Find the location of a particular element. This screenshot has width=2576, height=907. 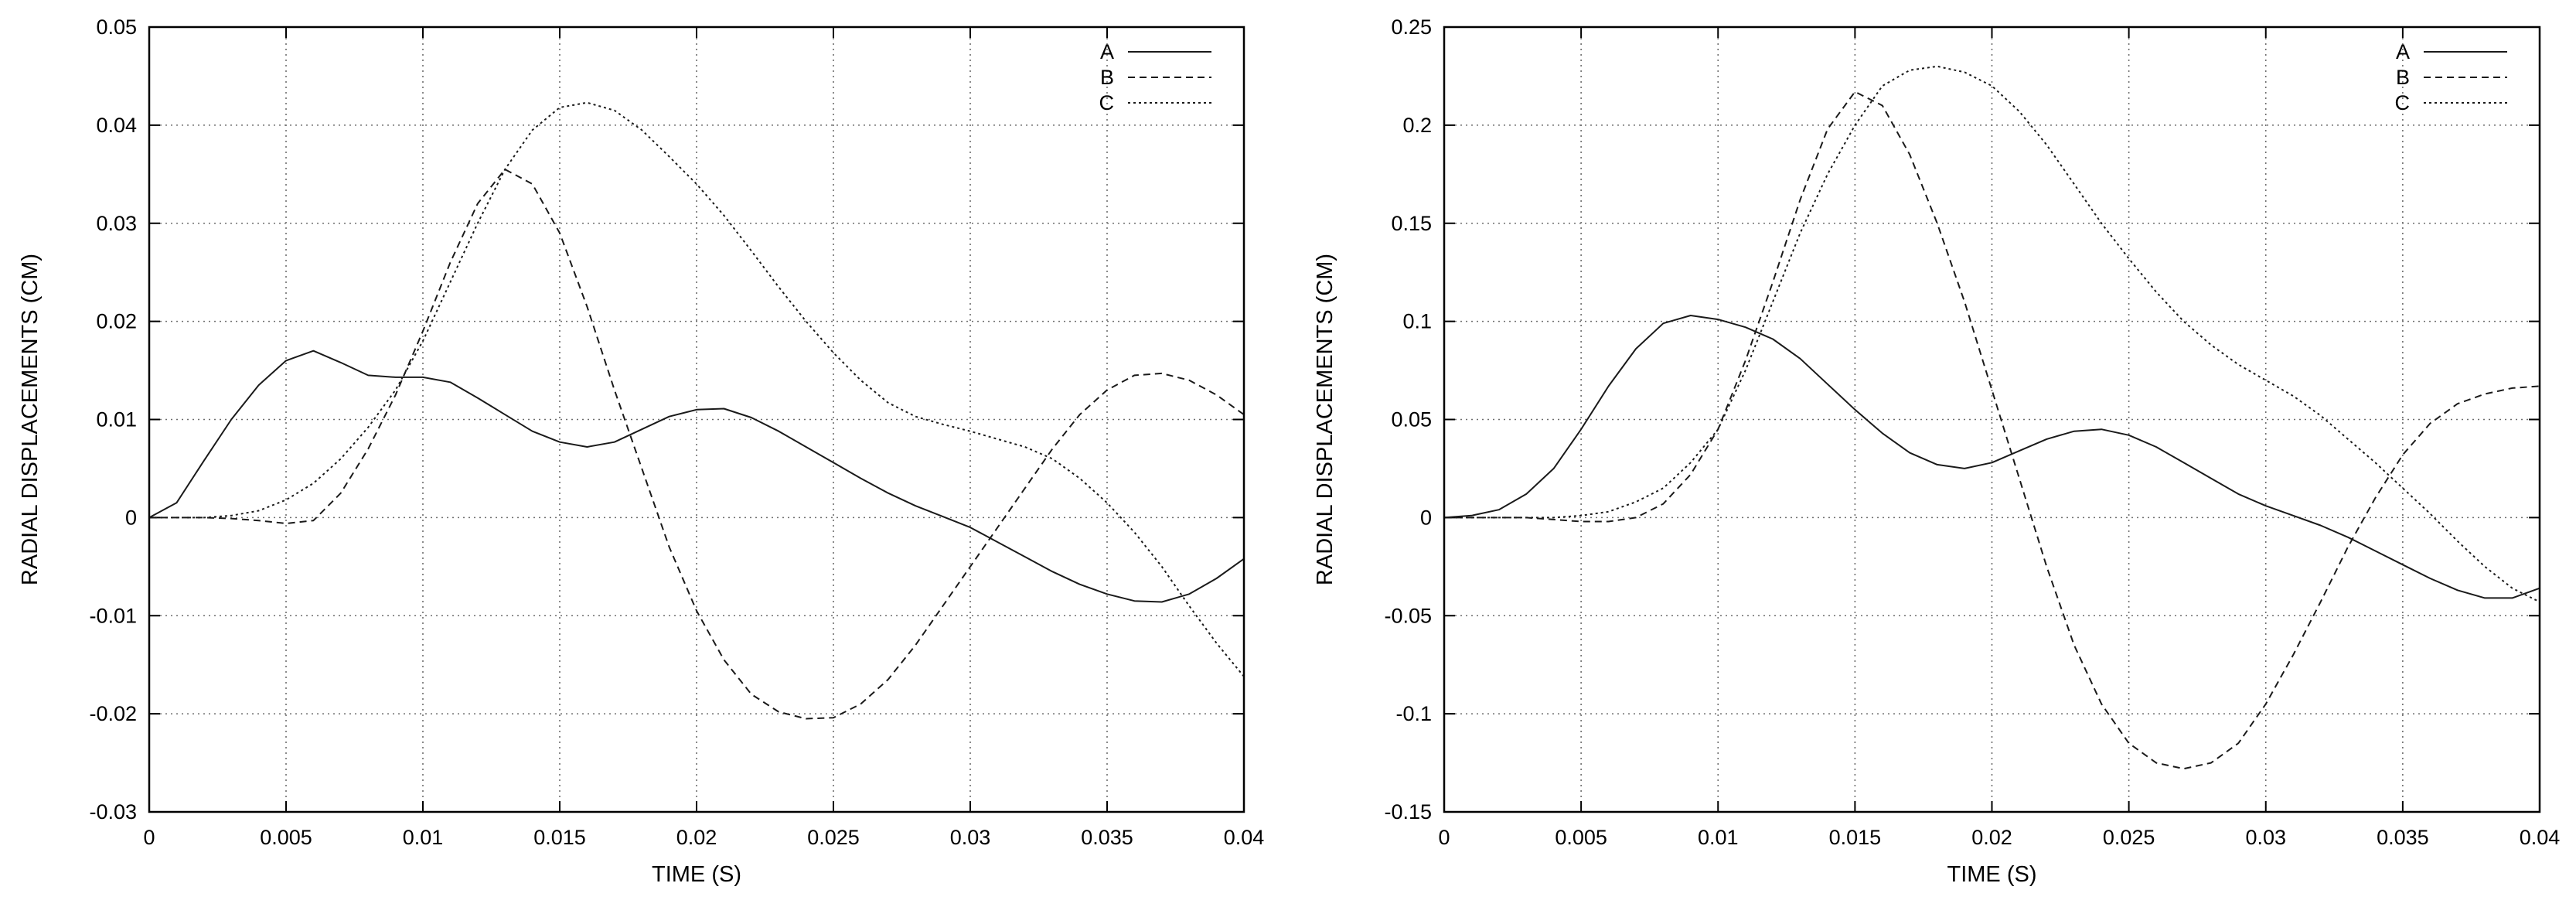

y-tick-label: 0.02 is located at coordinates (116, 321).